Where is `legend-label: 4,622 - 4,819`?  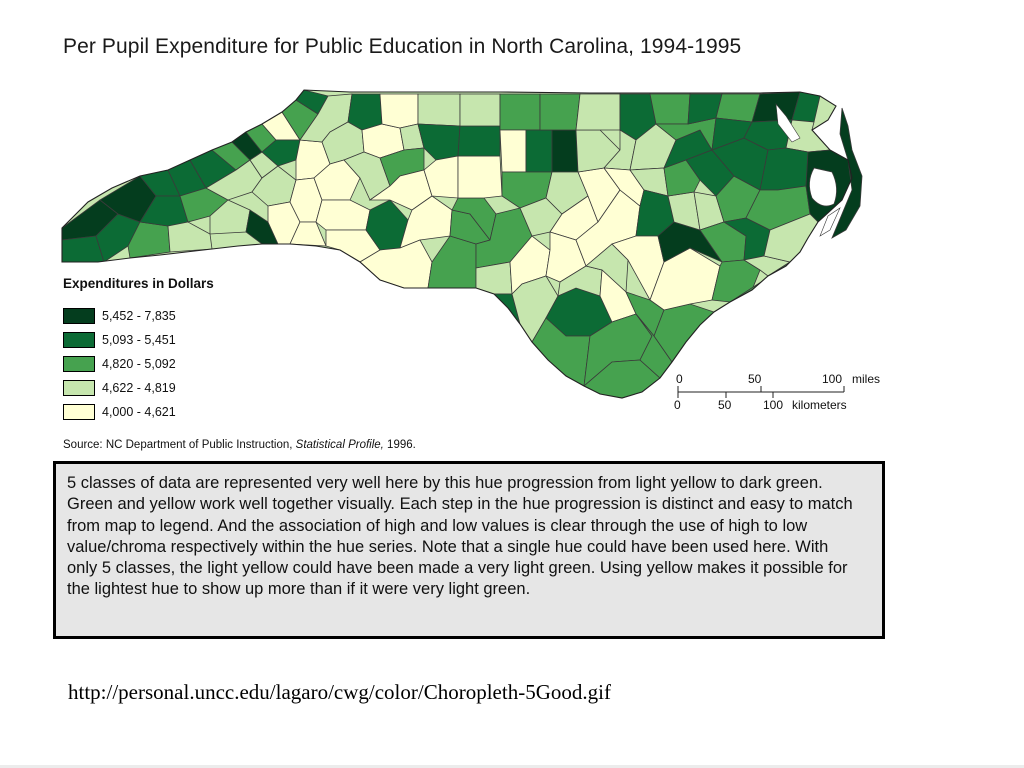 legend-label: 4,622 - 4,819 is located at coordinates (139, 388).